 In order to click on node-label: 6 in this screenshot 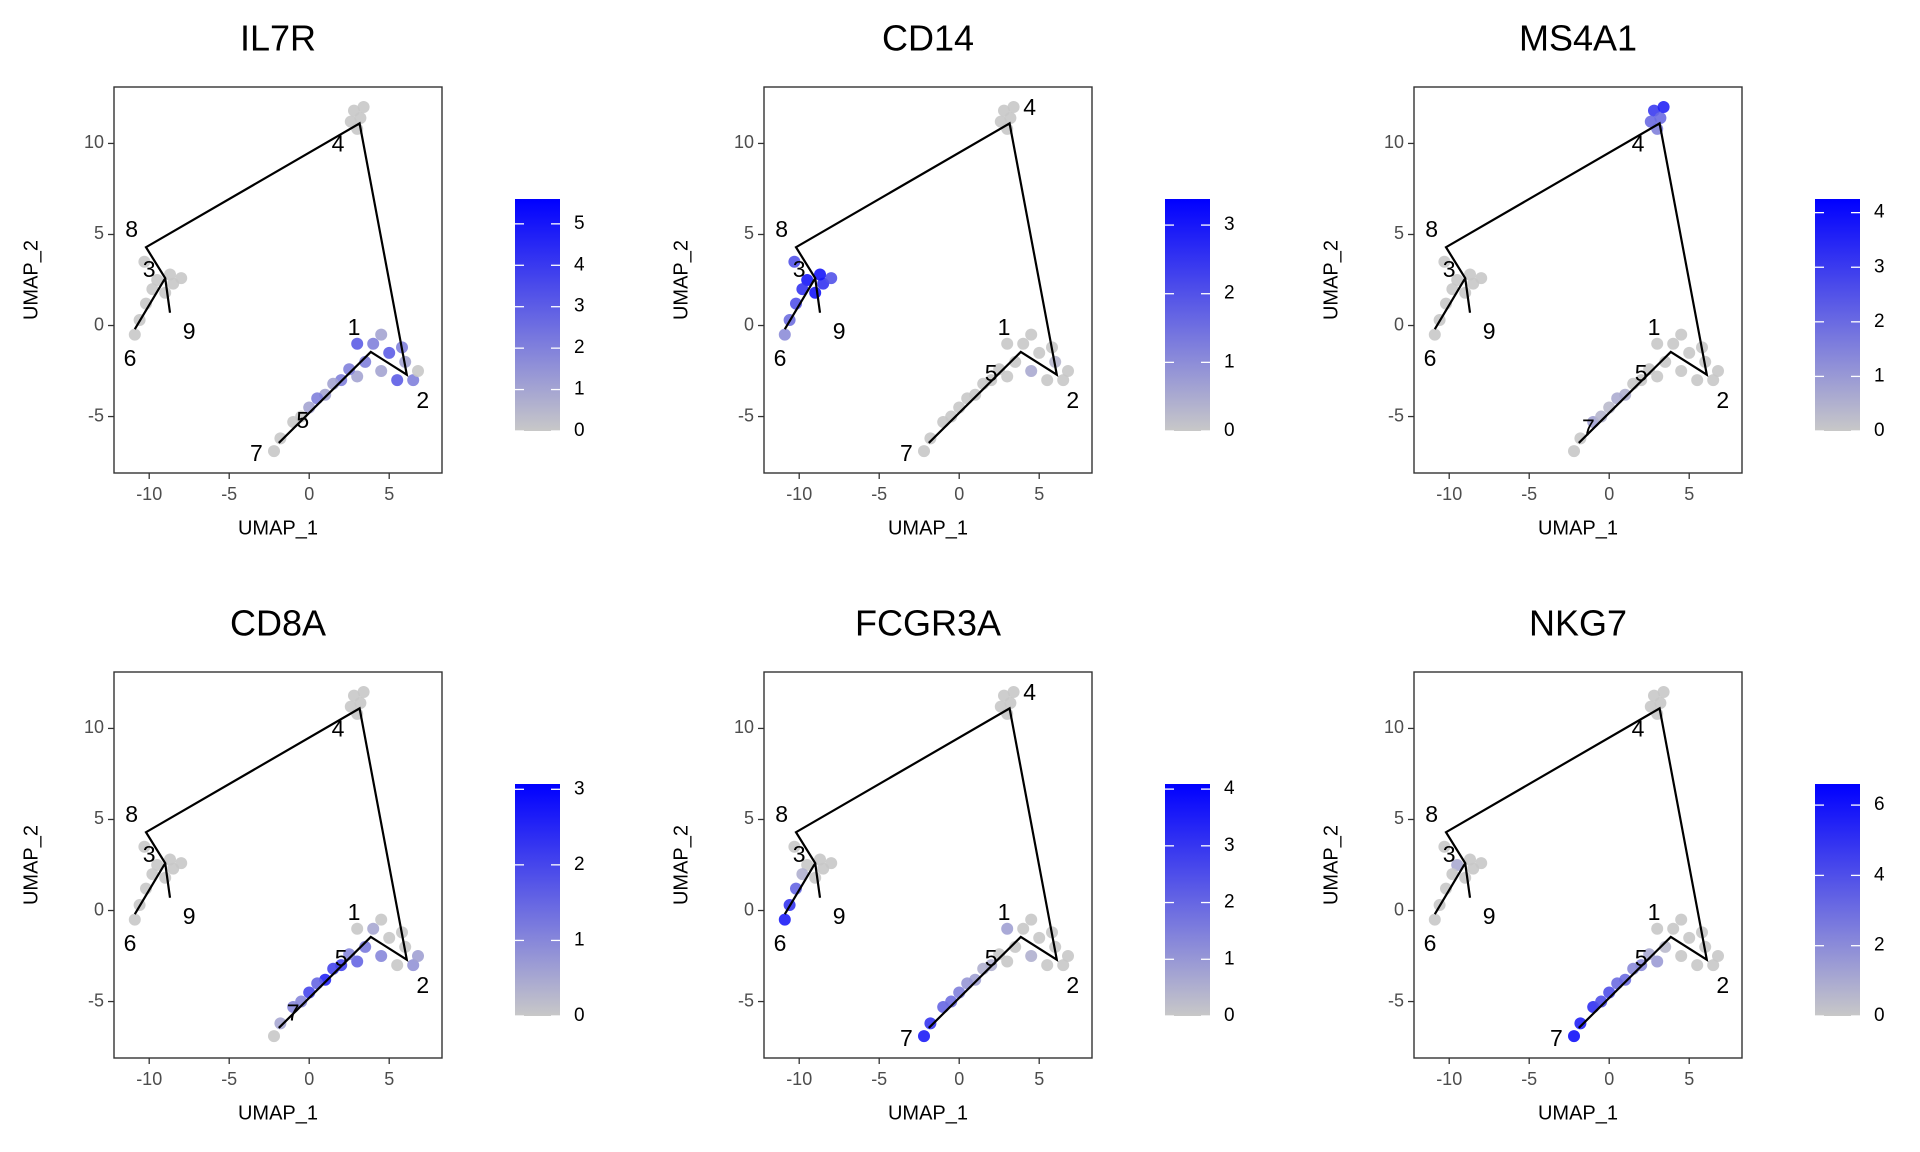, I will do `click(780, 358)`.